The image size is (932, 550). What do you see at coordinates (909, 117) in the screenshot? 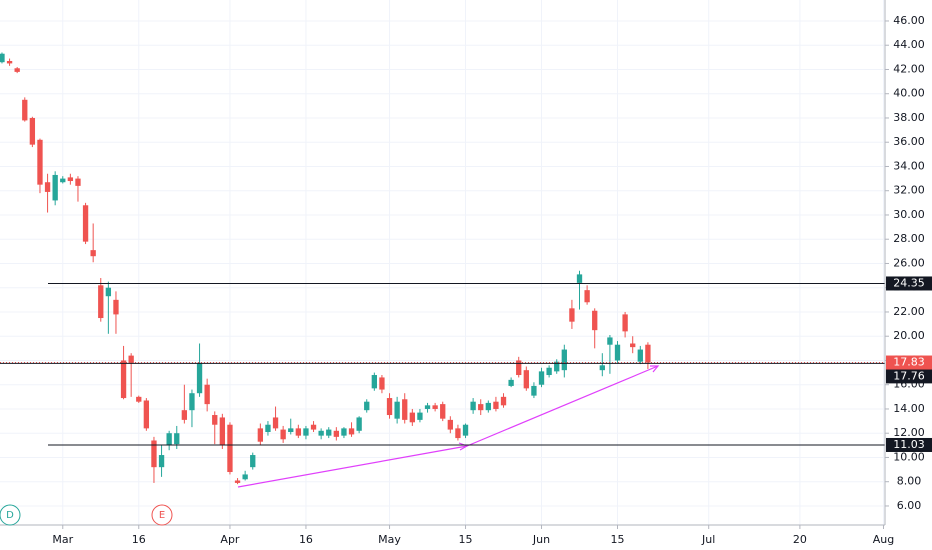
I see `y-tick-label: 38.00` at bounding box center [909, 117].